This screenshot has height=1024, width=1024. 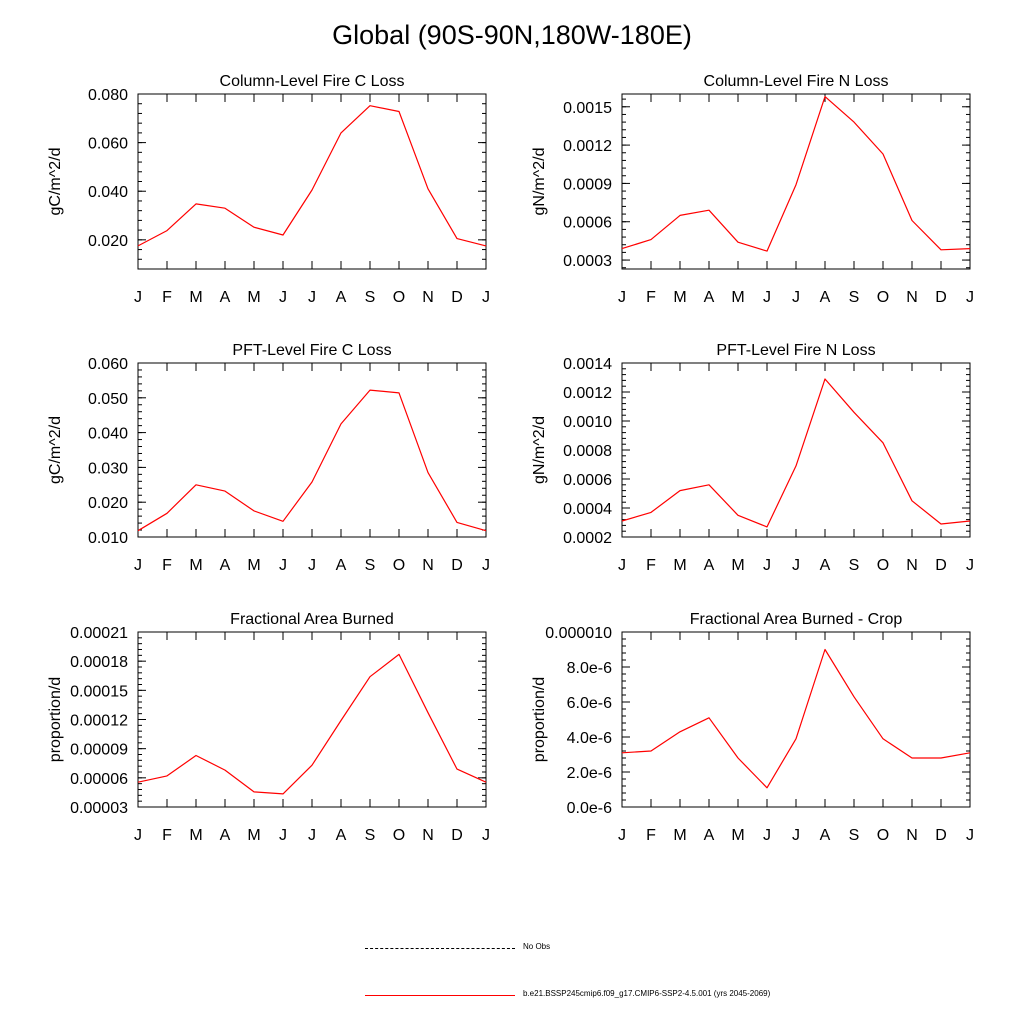 I want to click on y-tick-label: 0.00012, so click(x=99, y=721).